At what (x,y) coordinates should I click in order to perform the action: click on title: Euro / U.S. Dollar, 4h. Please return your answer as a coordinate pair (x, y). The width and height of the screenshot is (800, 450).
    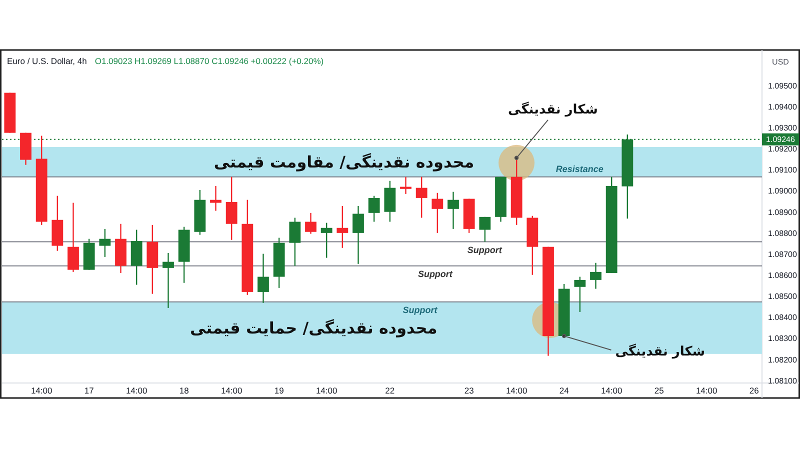
    Looking at the image, I should click on (47, 61).